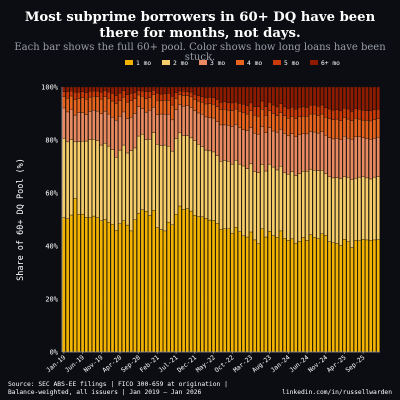 The height and width of the screenshot is (400, 400). I want to click on x-tick-label: Apr-25, so click(337, 364).